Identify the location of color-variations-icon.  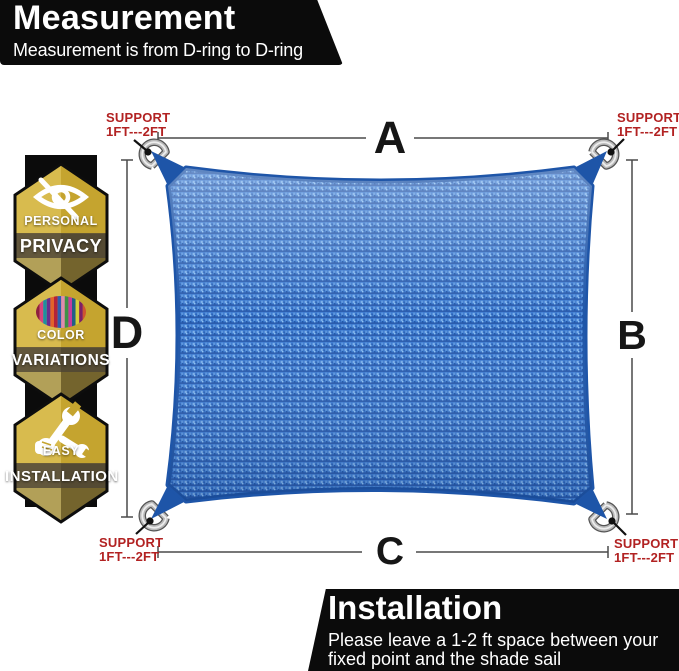
(61, 312).